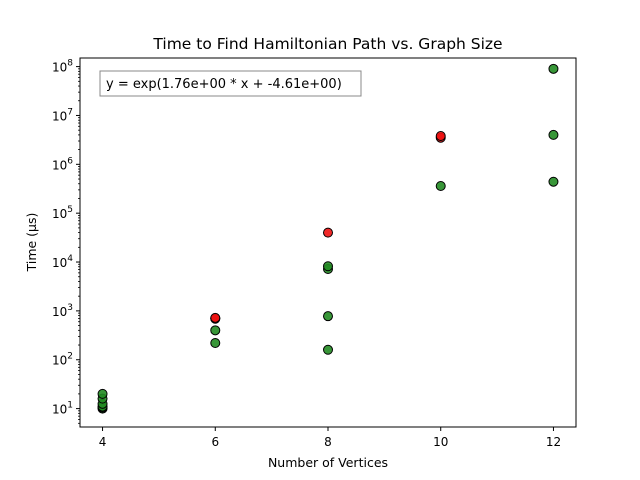  What do you see at coordinates (328, 442) in the screenshot?
I see `x-tick-label: 8` at bounding box center [328, 442].